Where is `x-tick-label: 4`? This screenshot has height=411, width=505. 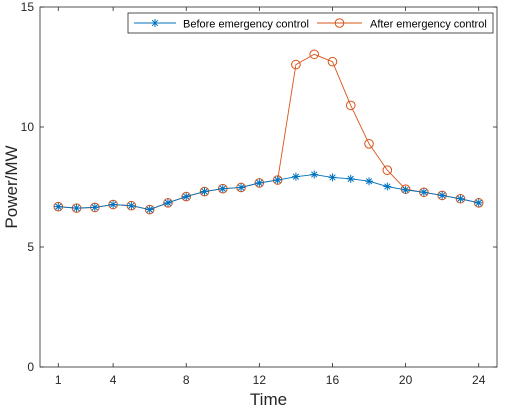
x-tick-label: 4 is located at coordinates (113, 380).